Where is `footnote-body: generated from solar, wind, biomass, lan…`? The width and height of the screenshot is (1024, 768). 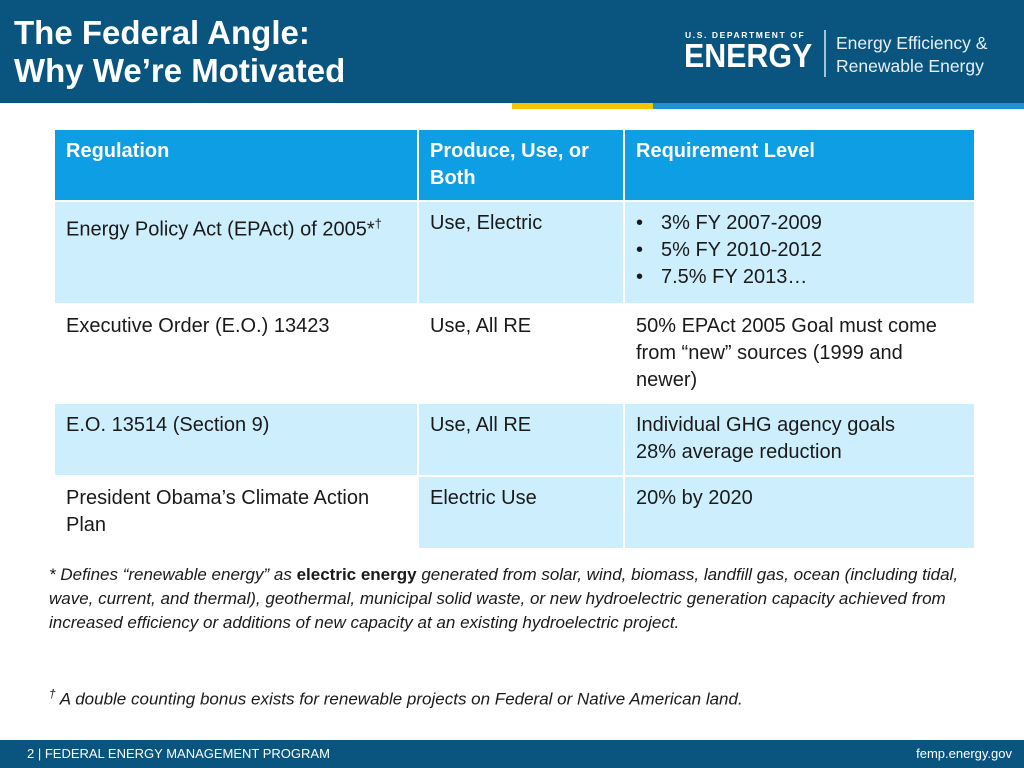
footnote-body: generated from solar, wind, biomass, lan… is located at coordinates (504, 598).